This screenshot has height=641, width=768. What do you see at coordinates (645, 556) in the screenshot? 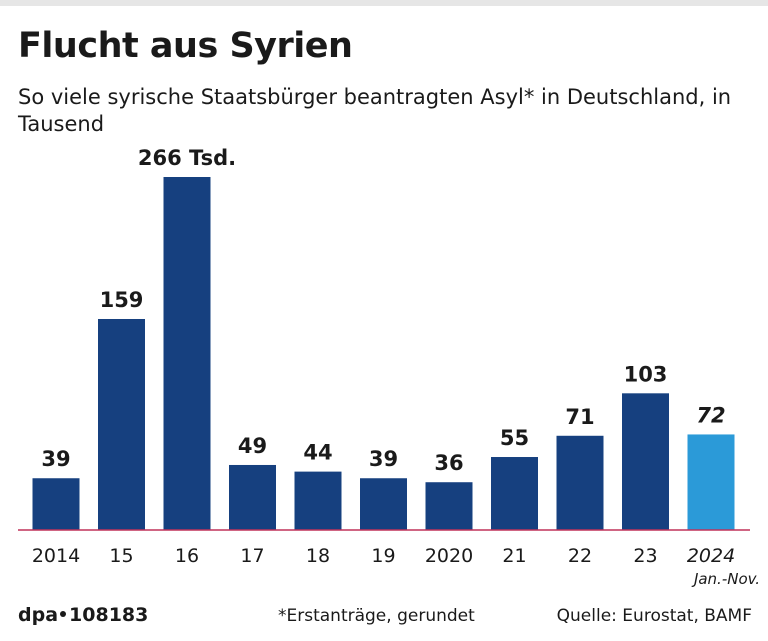
I see `x-tick-label-23: 23` at bounding box center [645, 556].